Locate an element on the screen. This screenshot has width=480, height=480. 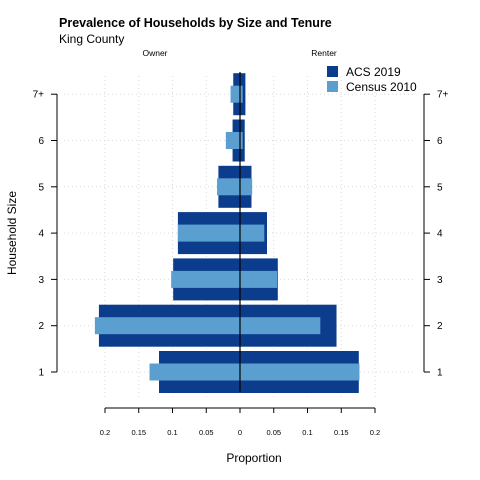
right-y-tick-label: 3 is located at coordinates (440, 280).